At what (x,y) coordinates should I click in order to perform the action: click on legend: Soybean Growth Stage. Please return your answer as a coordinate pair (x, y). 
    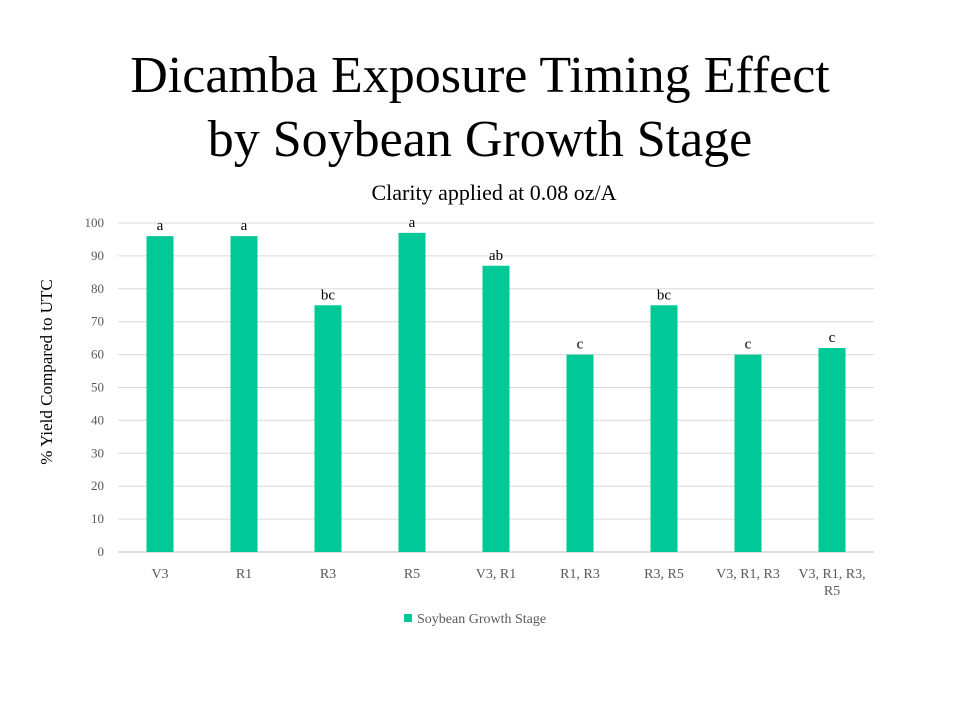
    Looking at the image, I should click on (475, 619).